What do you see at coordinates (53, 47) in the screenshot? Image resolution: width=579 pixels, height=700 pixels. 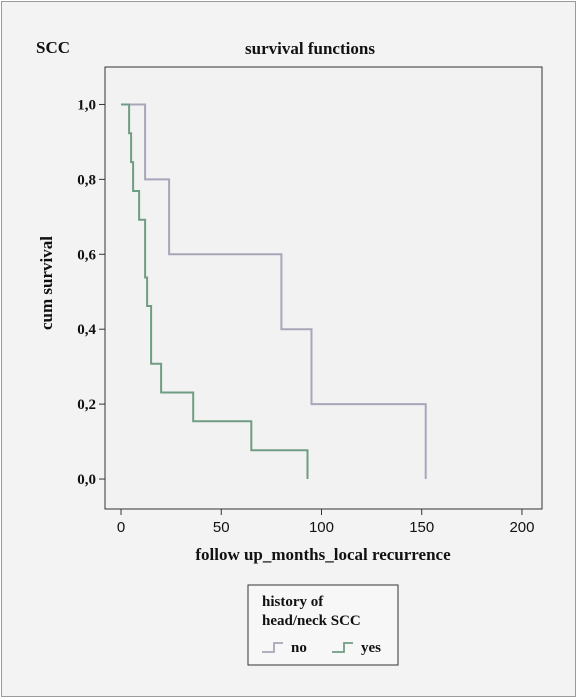 I see `panel-label: SCC` at bounding box center [53, 47].